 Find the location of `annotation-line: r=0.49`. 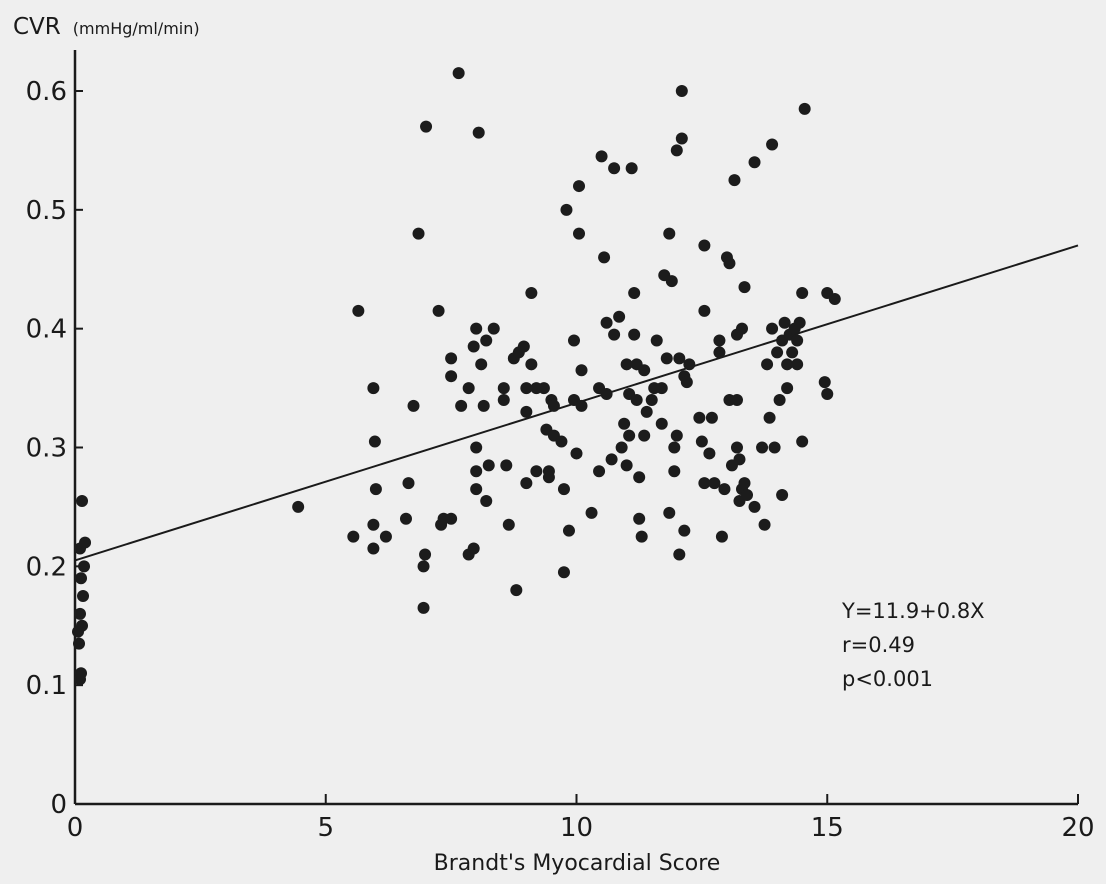

annotation-line: r=0.49 is located at coordinates (878, 645).